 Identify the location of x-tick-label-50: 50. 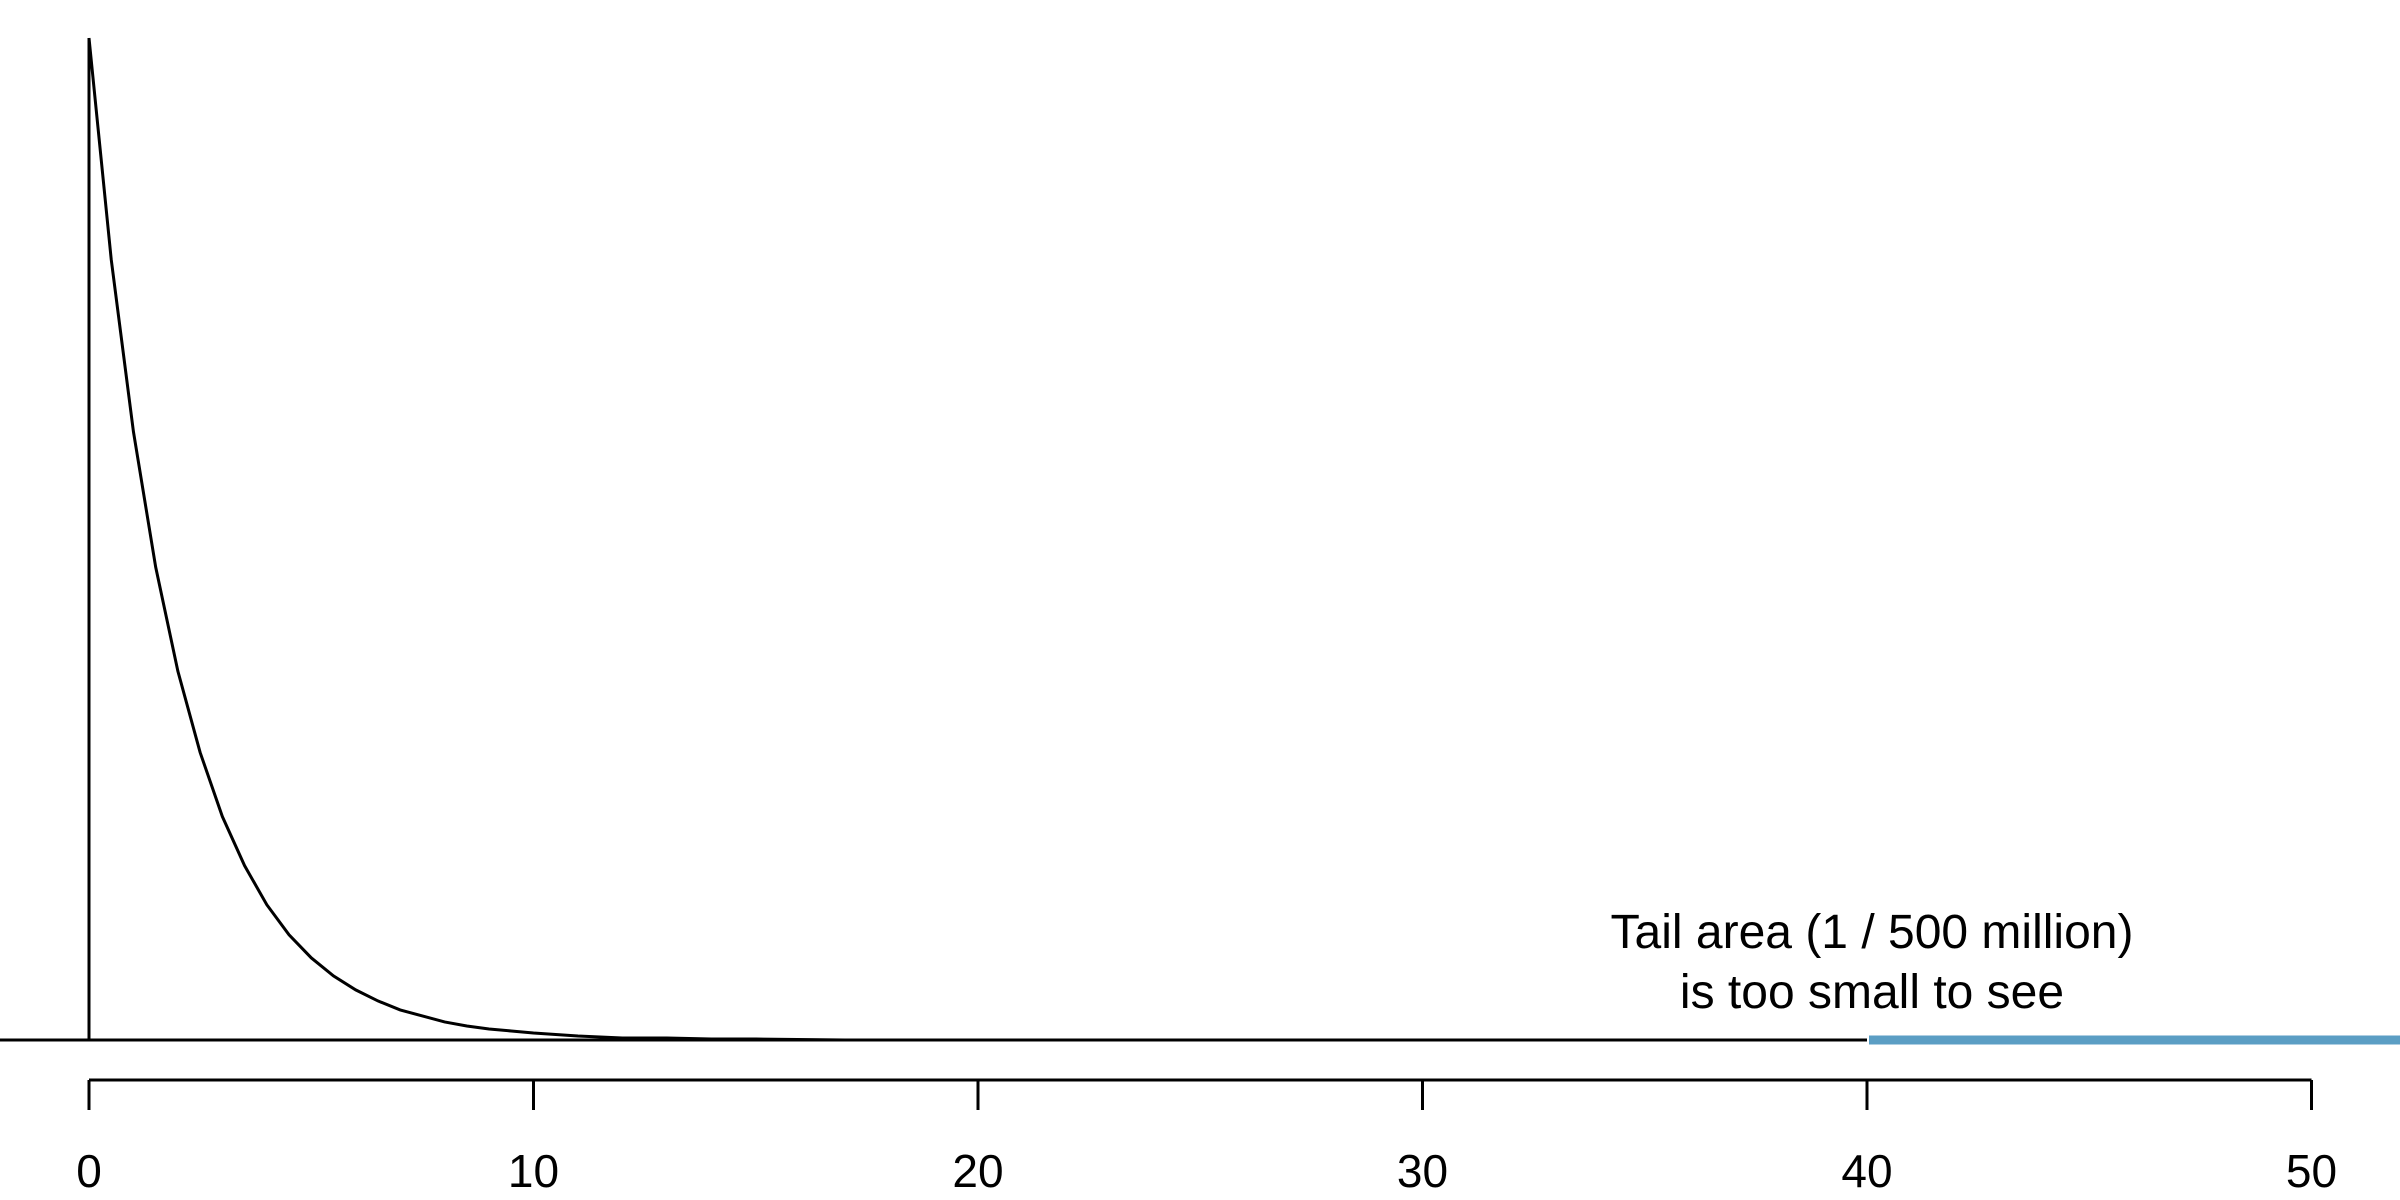
(2311, 1171).